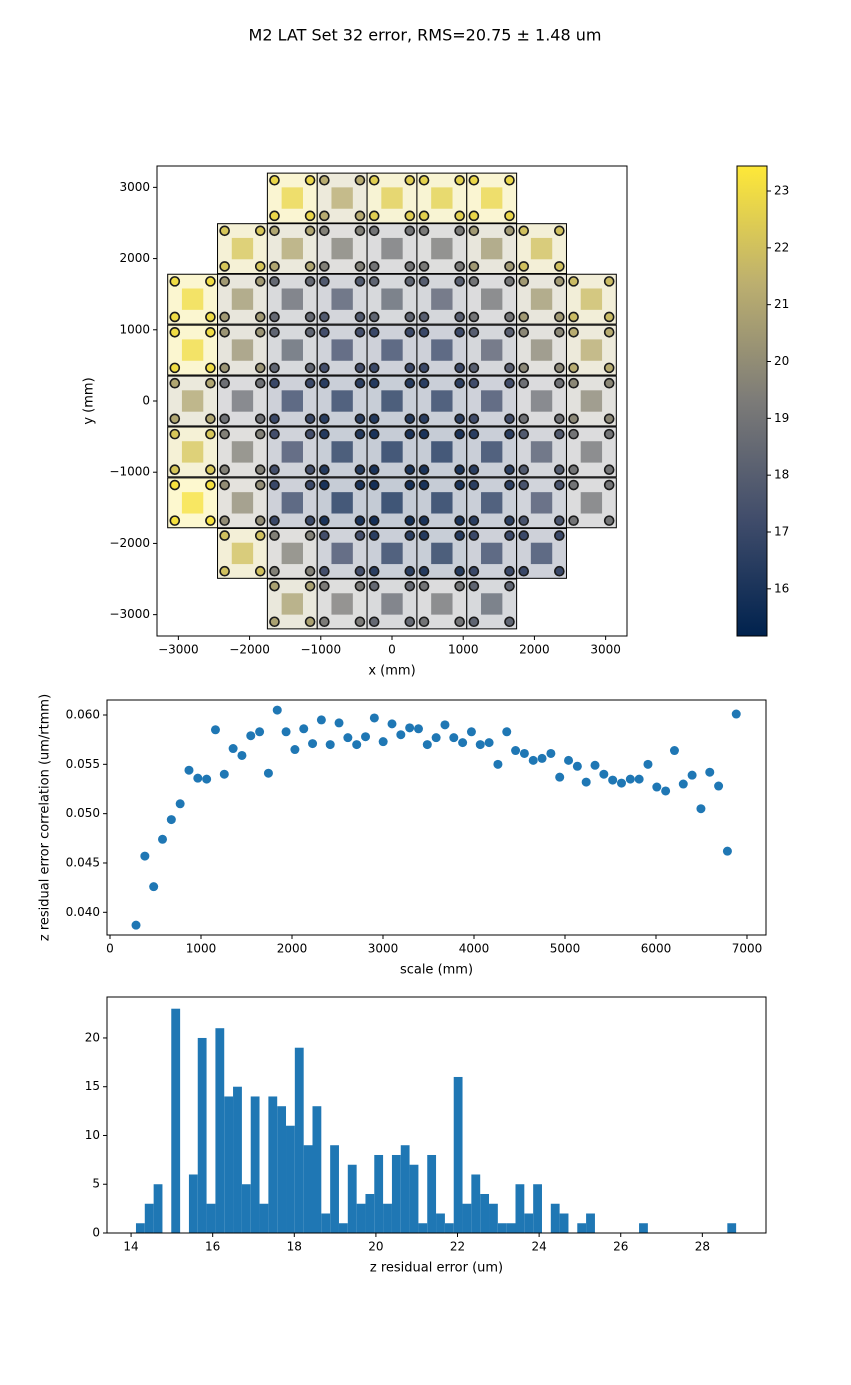  I want to click on y-tick-label: −1000, so click(129, 472).